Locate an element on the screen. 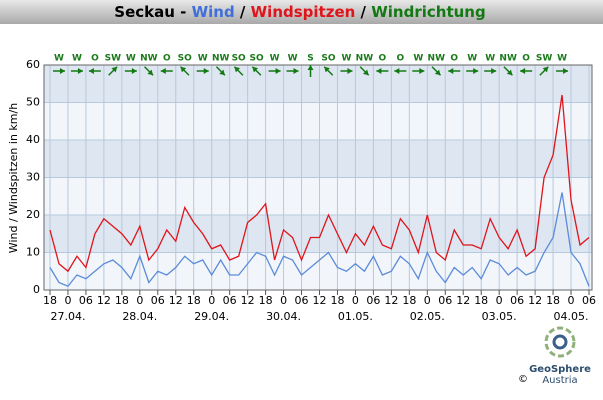 The height and width of the screenshot is (400, 603). title-part: Windspitzen is located at coordinates (303, 12).